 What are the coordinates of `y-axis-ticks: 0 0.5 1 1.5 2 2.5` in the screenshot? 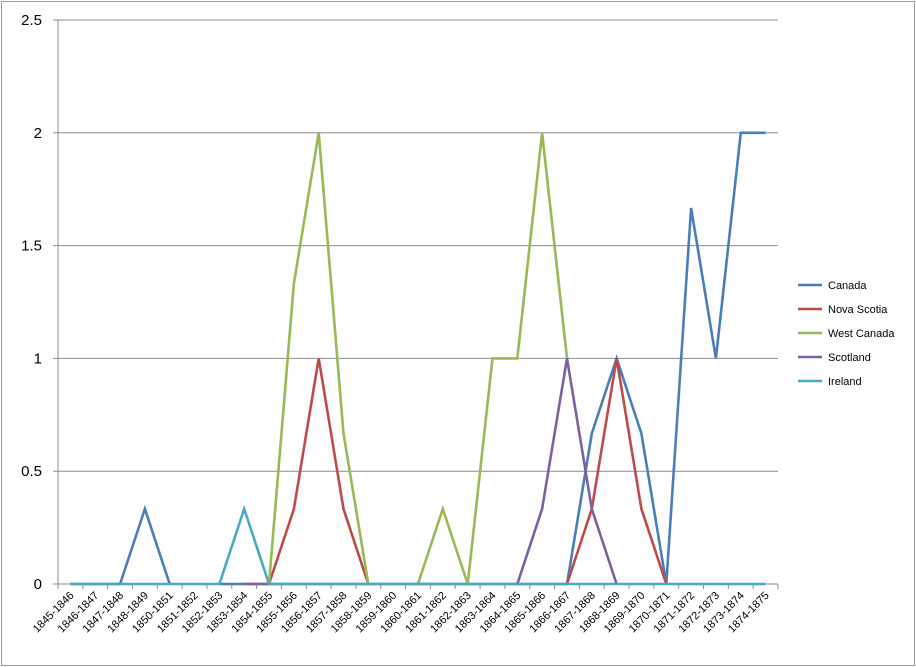 It's located at (31, 302).